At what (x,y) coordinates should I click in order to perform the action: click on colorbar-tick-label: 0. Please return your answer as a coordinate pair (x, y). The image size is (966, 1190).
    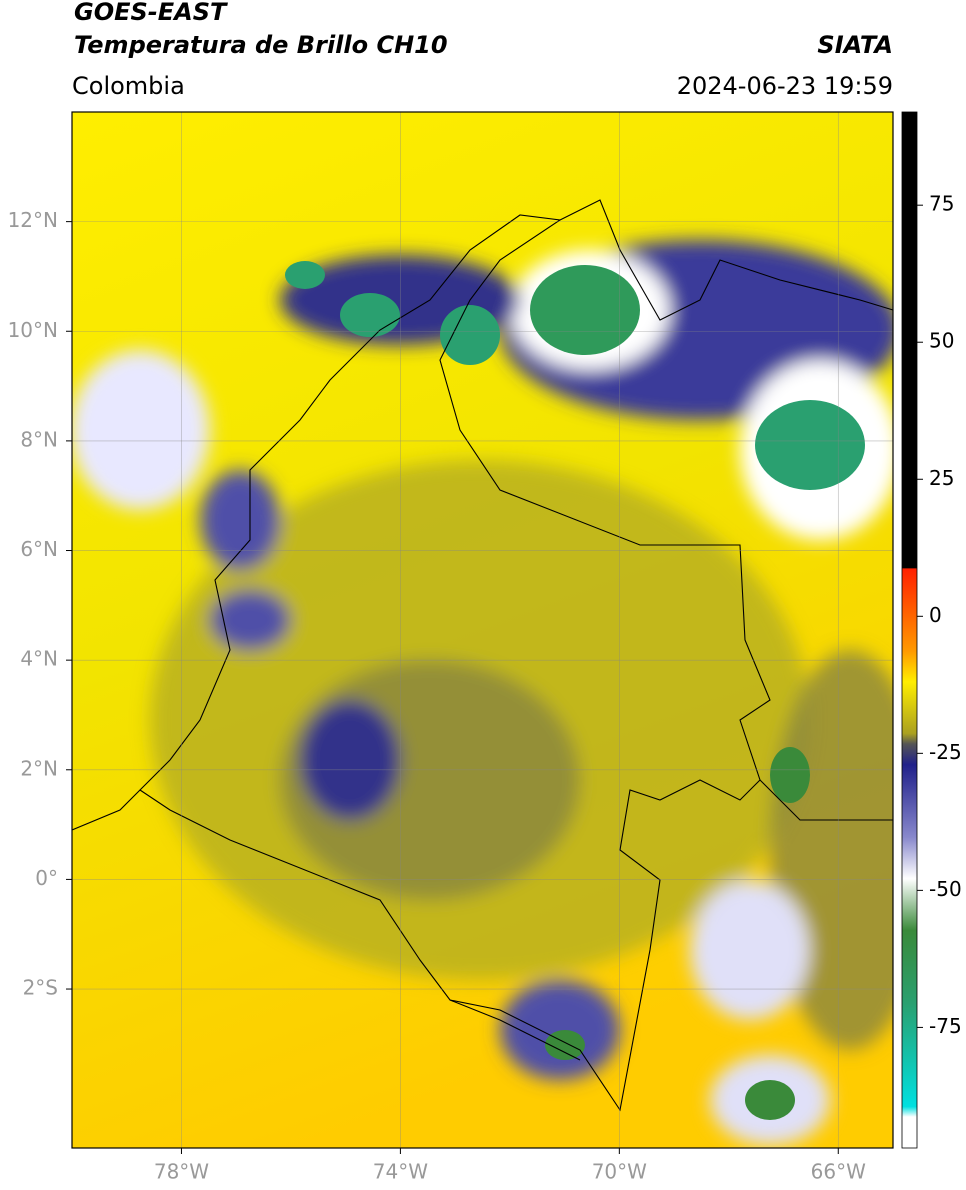
    Looking at the image, I should click on (935, 615).